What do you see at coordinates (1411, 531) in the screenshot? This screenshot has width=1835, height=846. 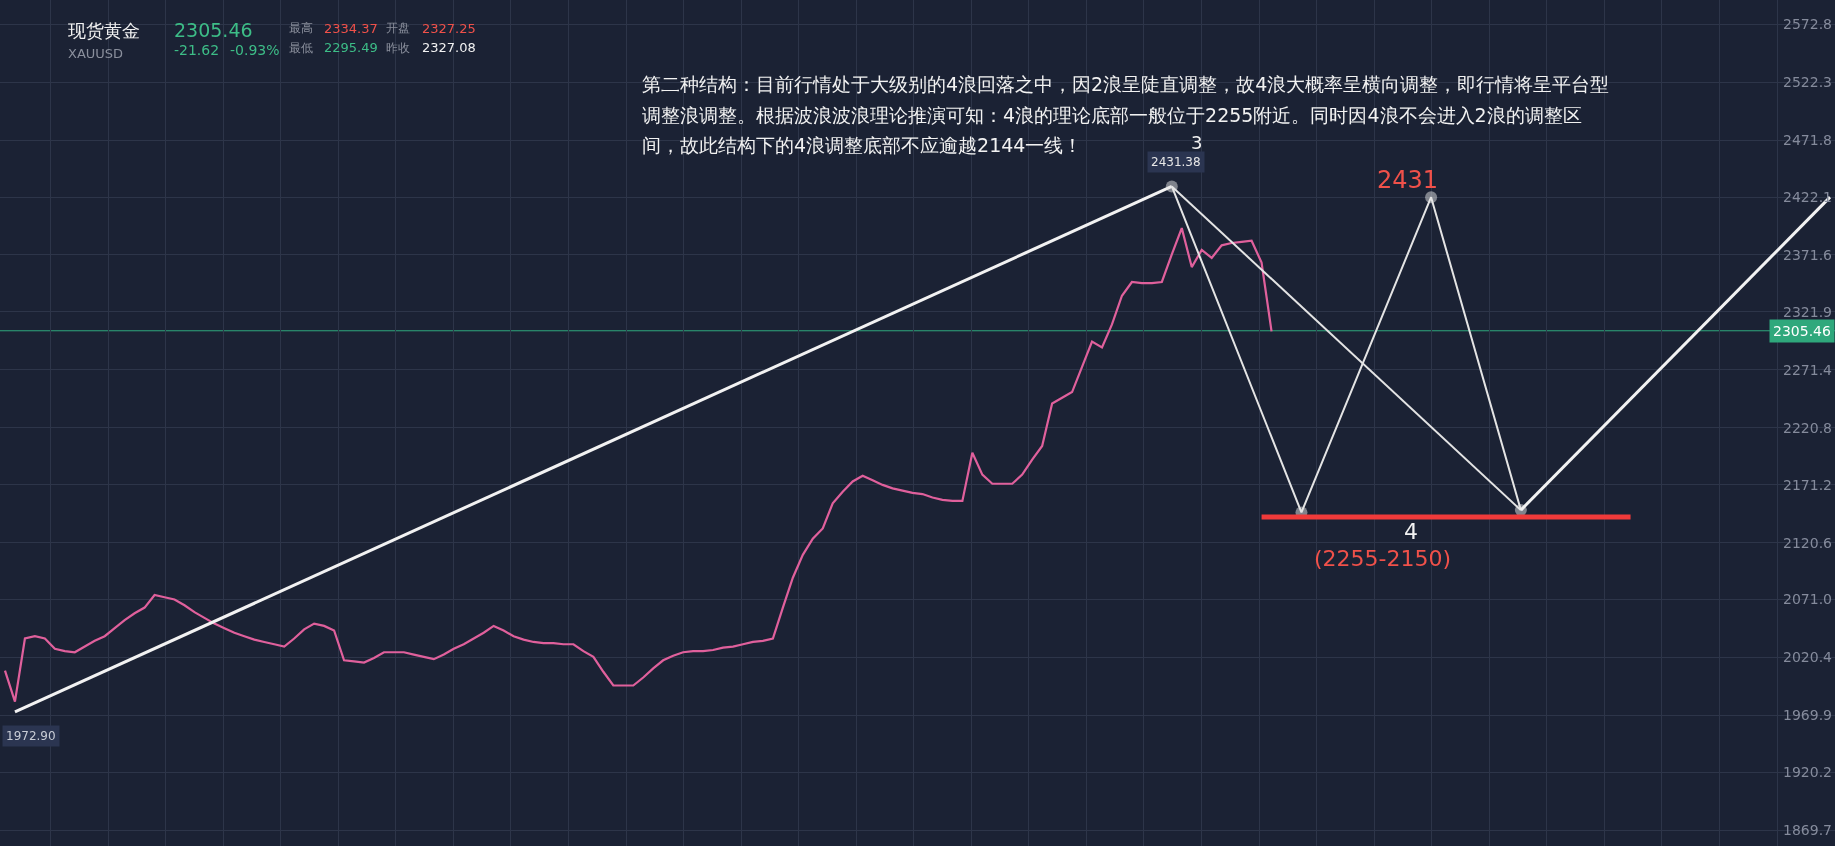 I see `annotation: 4` at bounding box center [1411, 531].